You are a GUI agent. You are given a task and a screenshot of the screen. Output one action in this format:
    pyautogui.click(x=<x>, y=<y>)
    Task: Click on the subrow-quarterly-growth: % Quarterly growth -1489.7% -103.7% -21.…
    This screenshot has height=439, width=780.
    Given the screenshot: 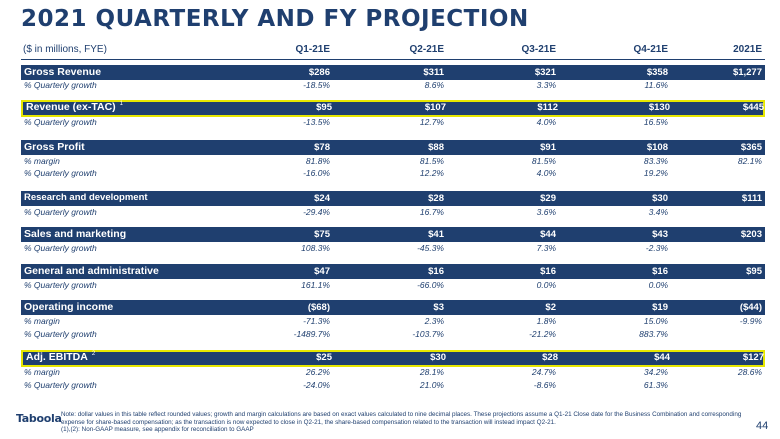 What is the action you would take?
    pyautogui.click(x=393, y=335)
    